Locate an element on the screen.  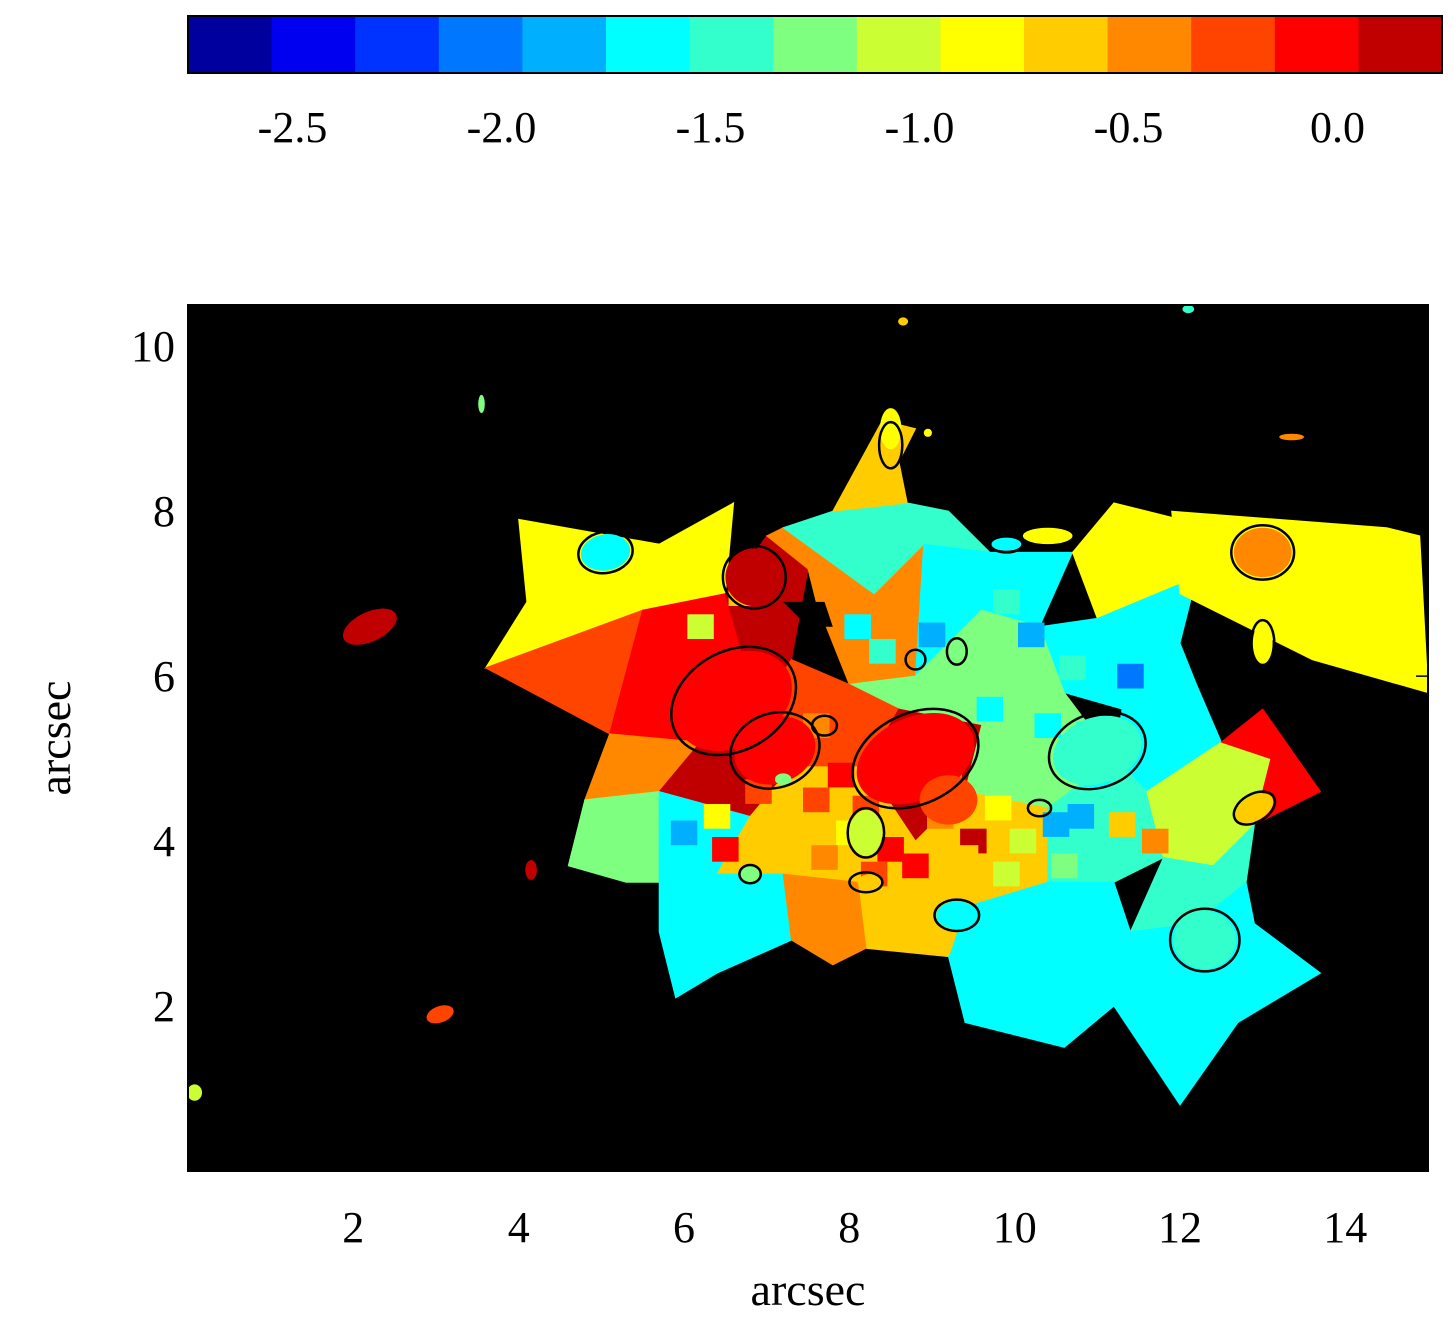
y-tick-label: 8 is located at coordinates (164, 511).